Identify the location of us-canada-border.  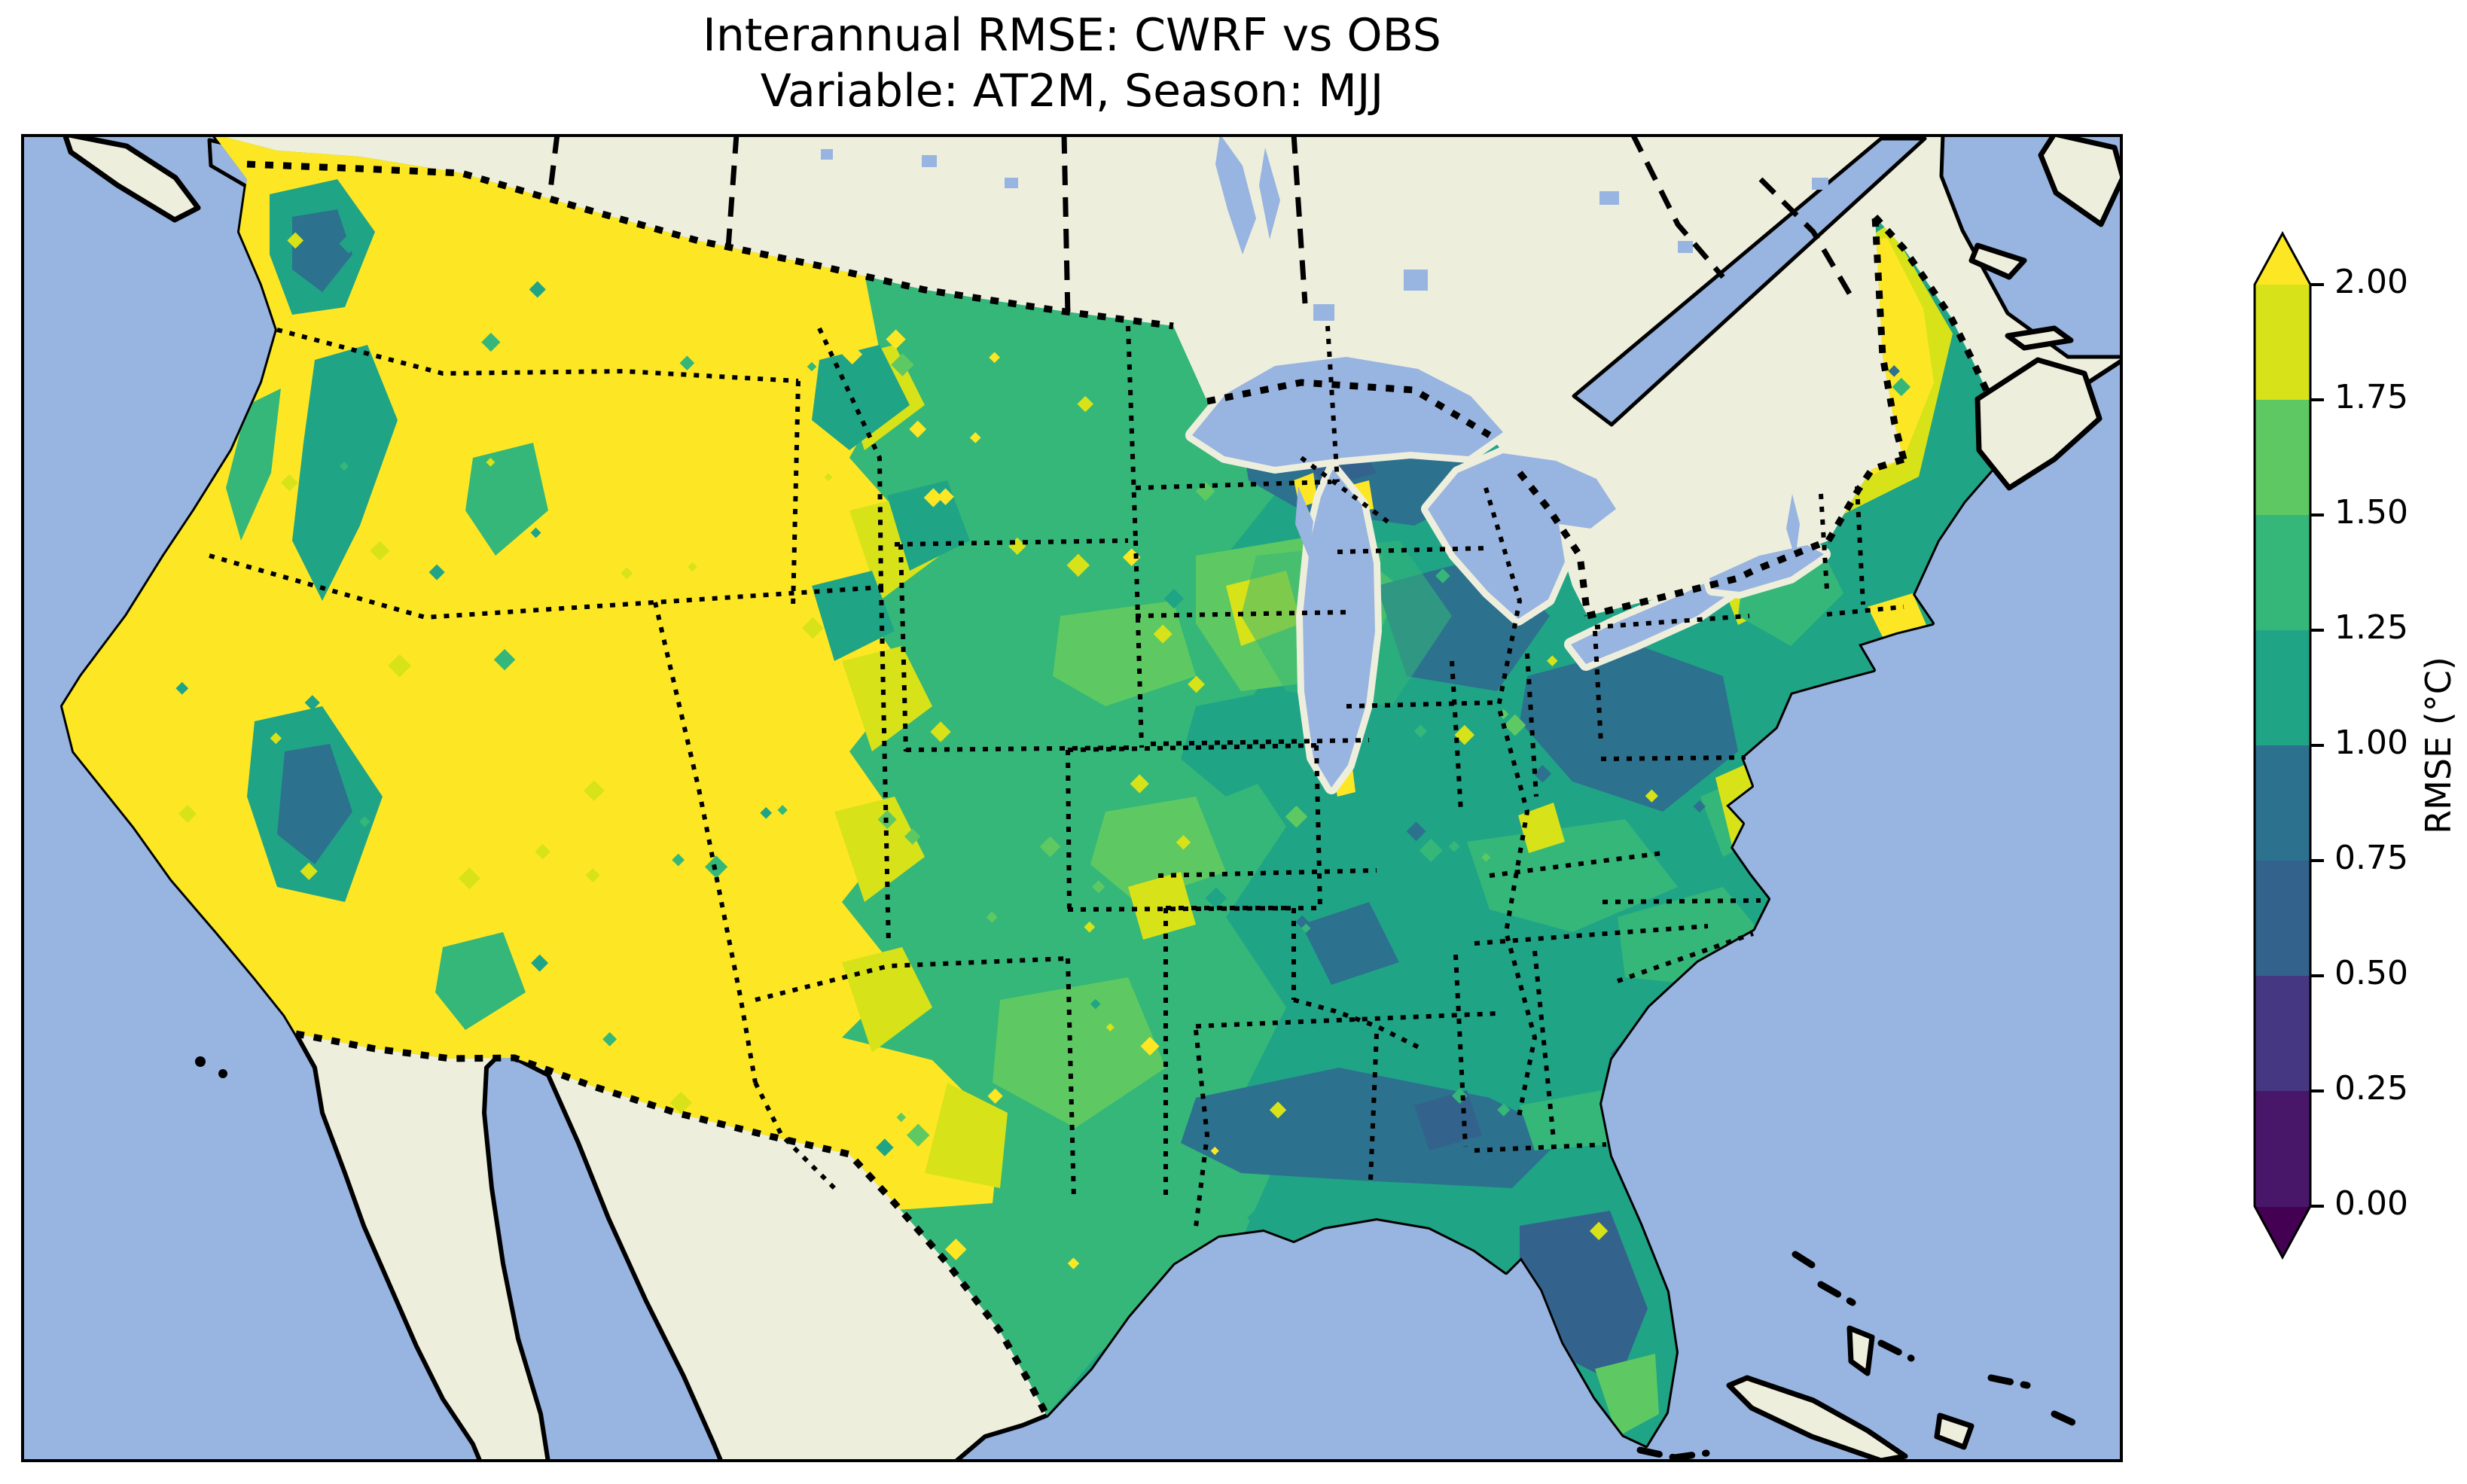
(710, 245).